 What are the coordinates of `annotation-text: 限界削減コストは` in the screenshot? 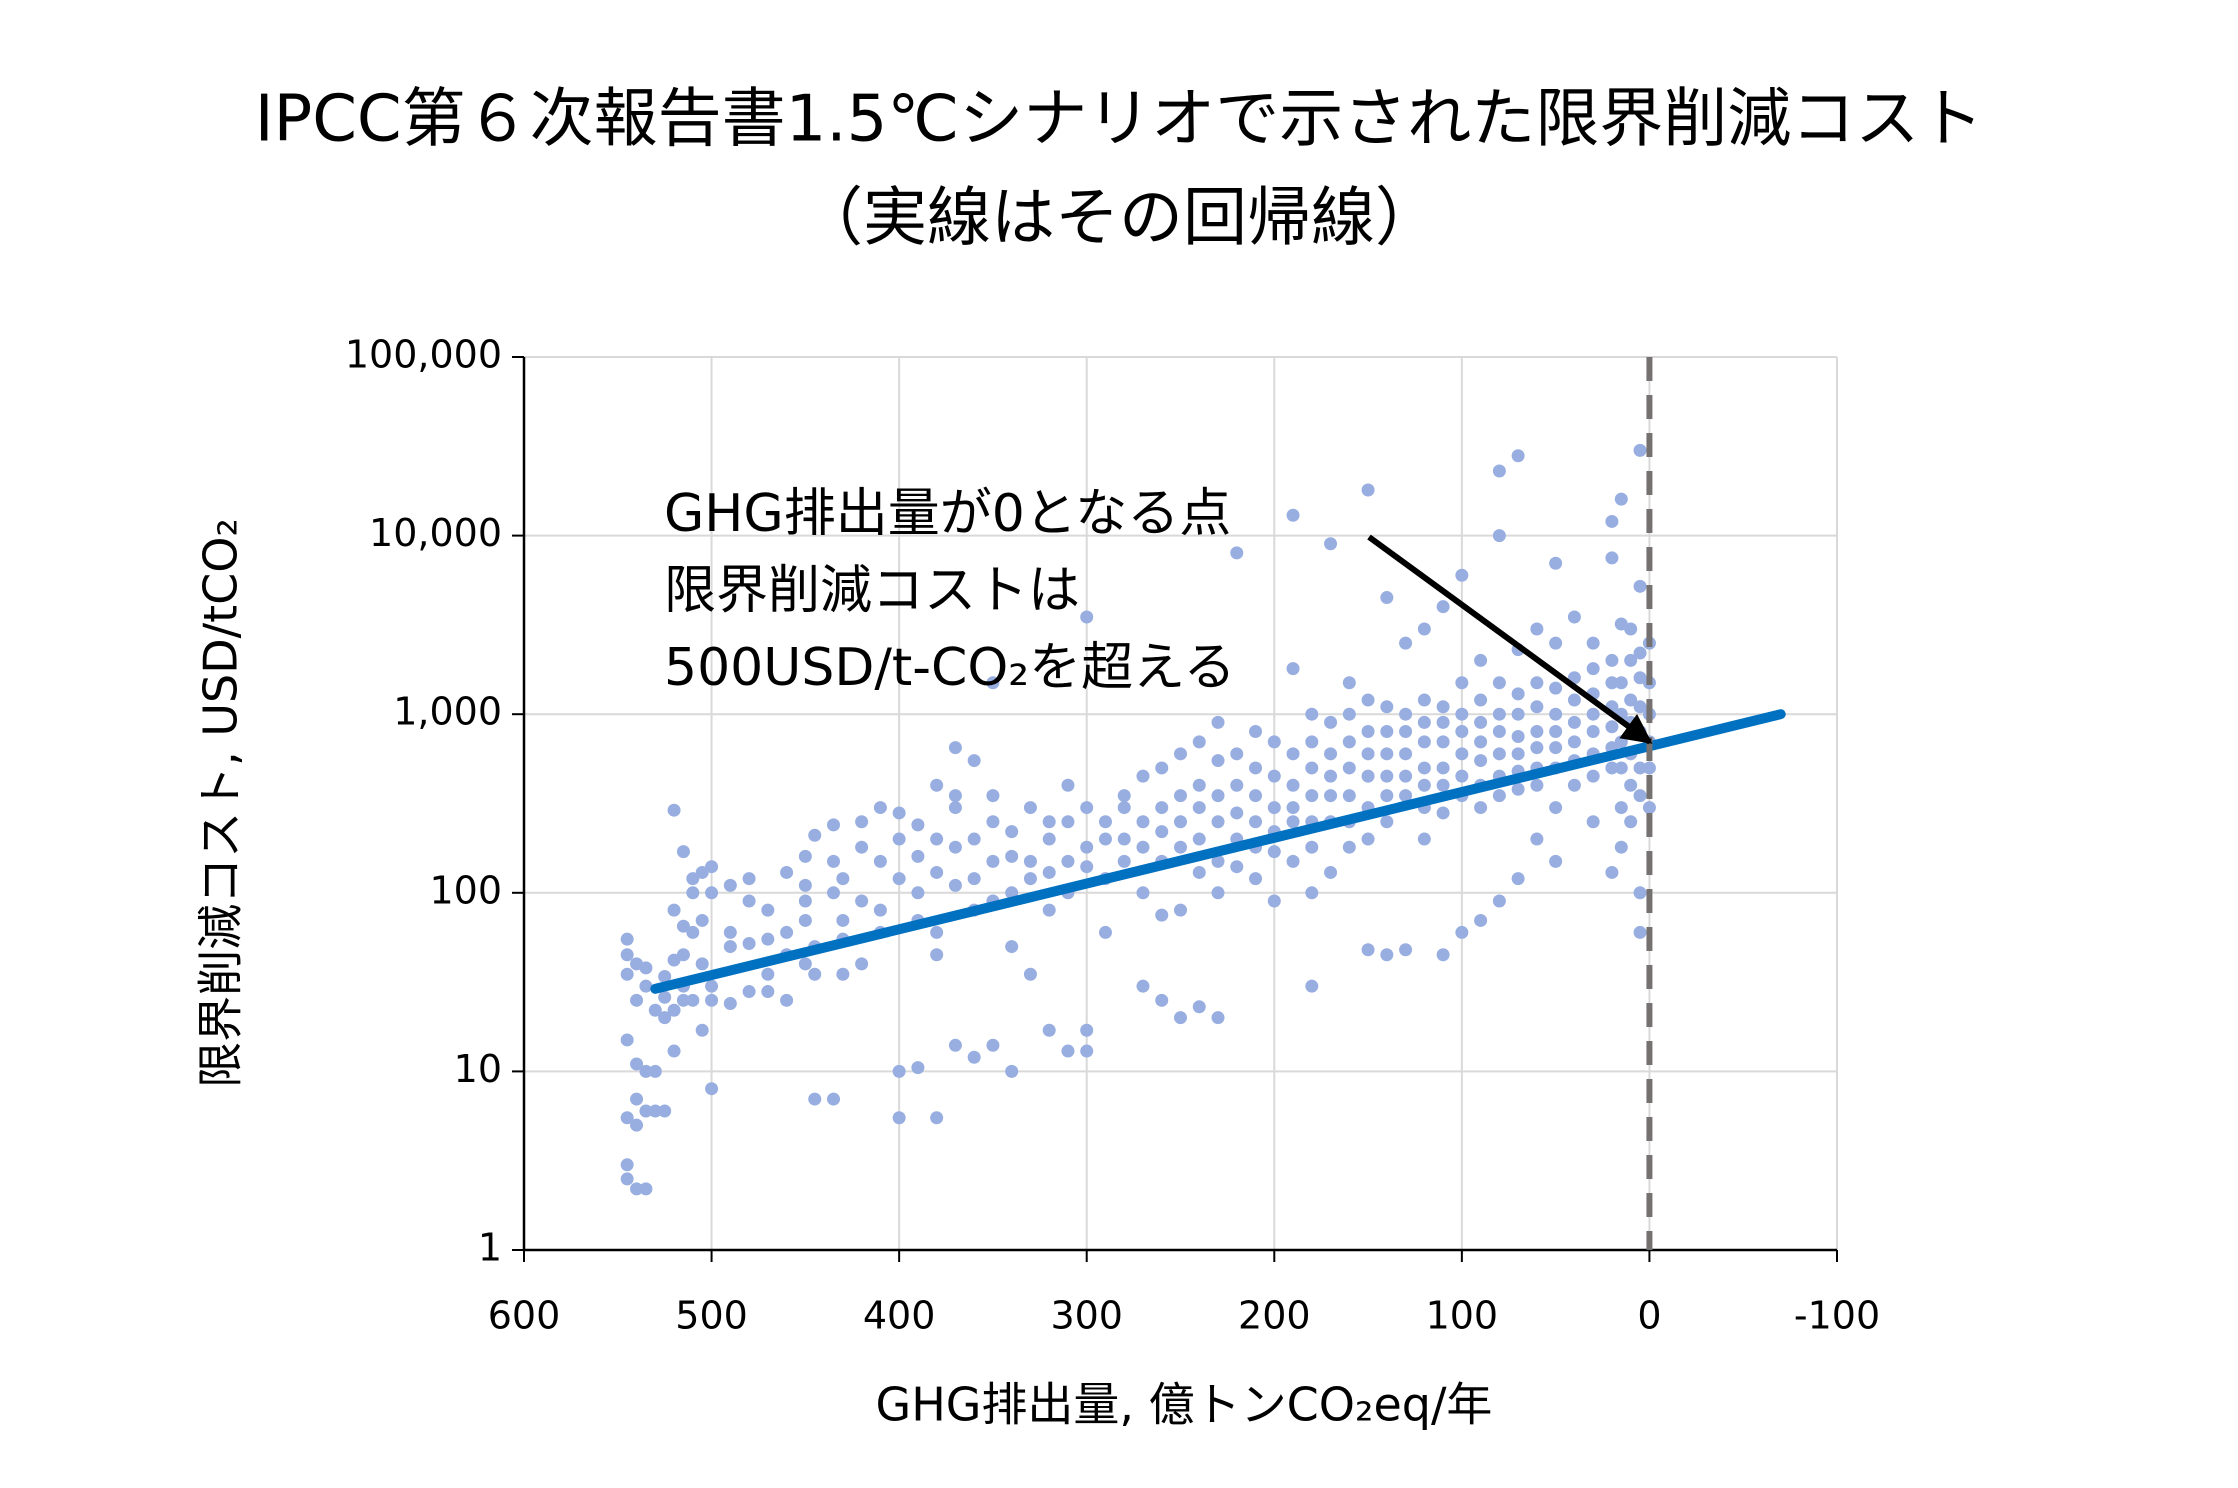 It's located at (872, 591).